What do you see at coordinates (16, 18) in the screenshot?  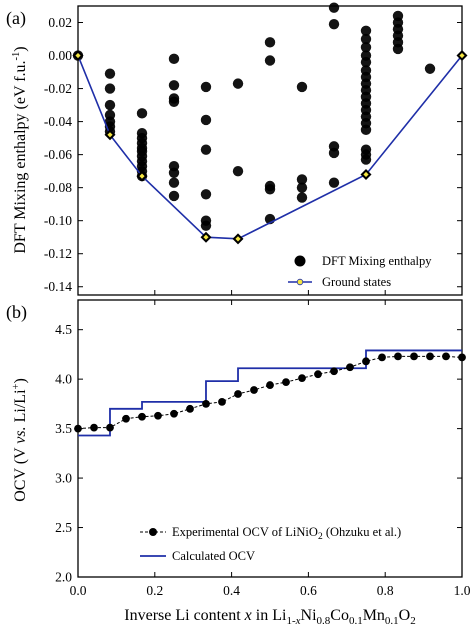 I see `panel-a-label: (a)` at bounding box center [16, 18].